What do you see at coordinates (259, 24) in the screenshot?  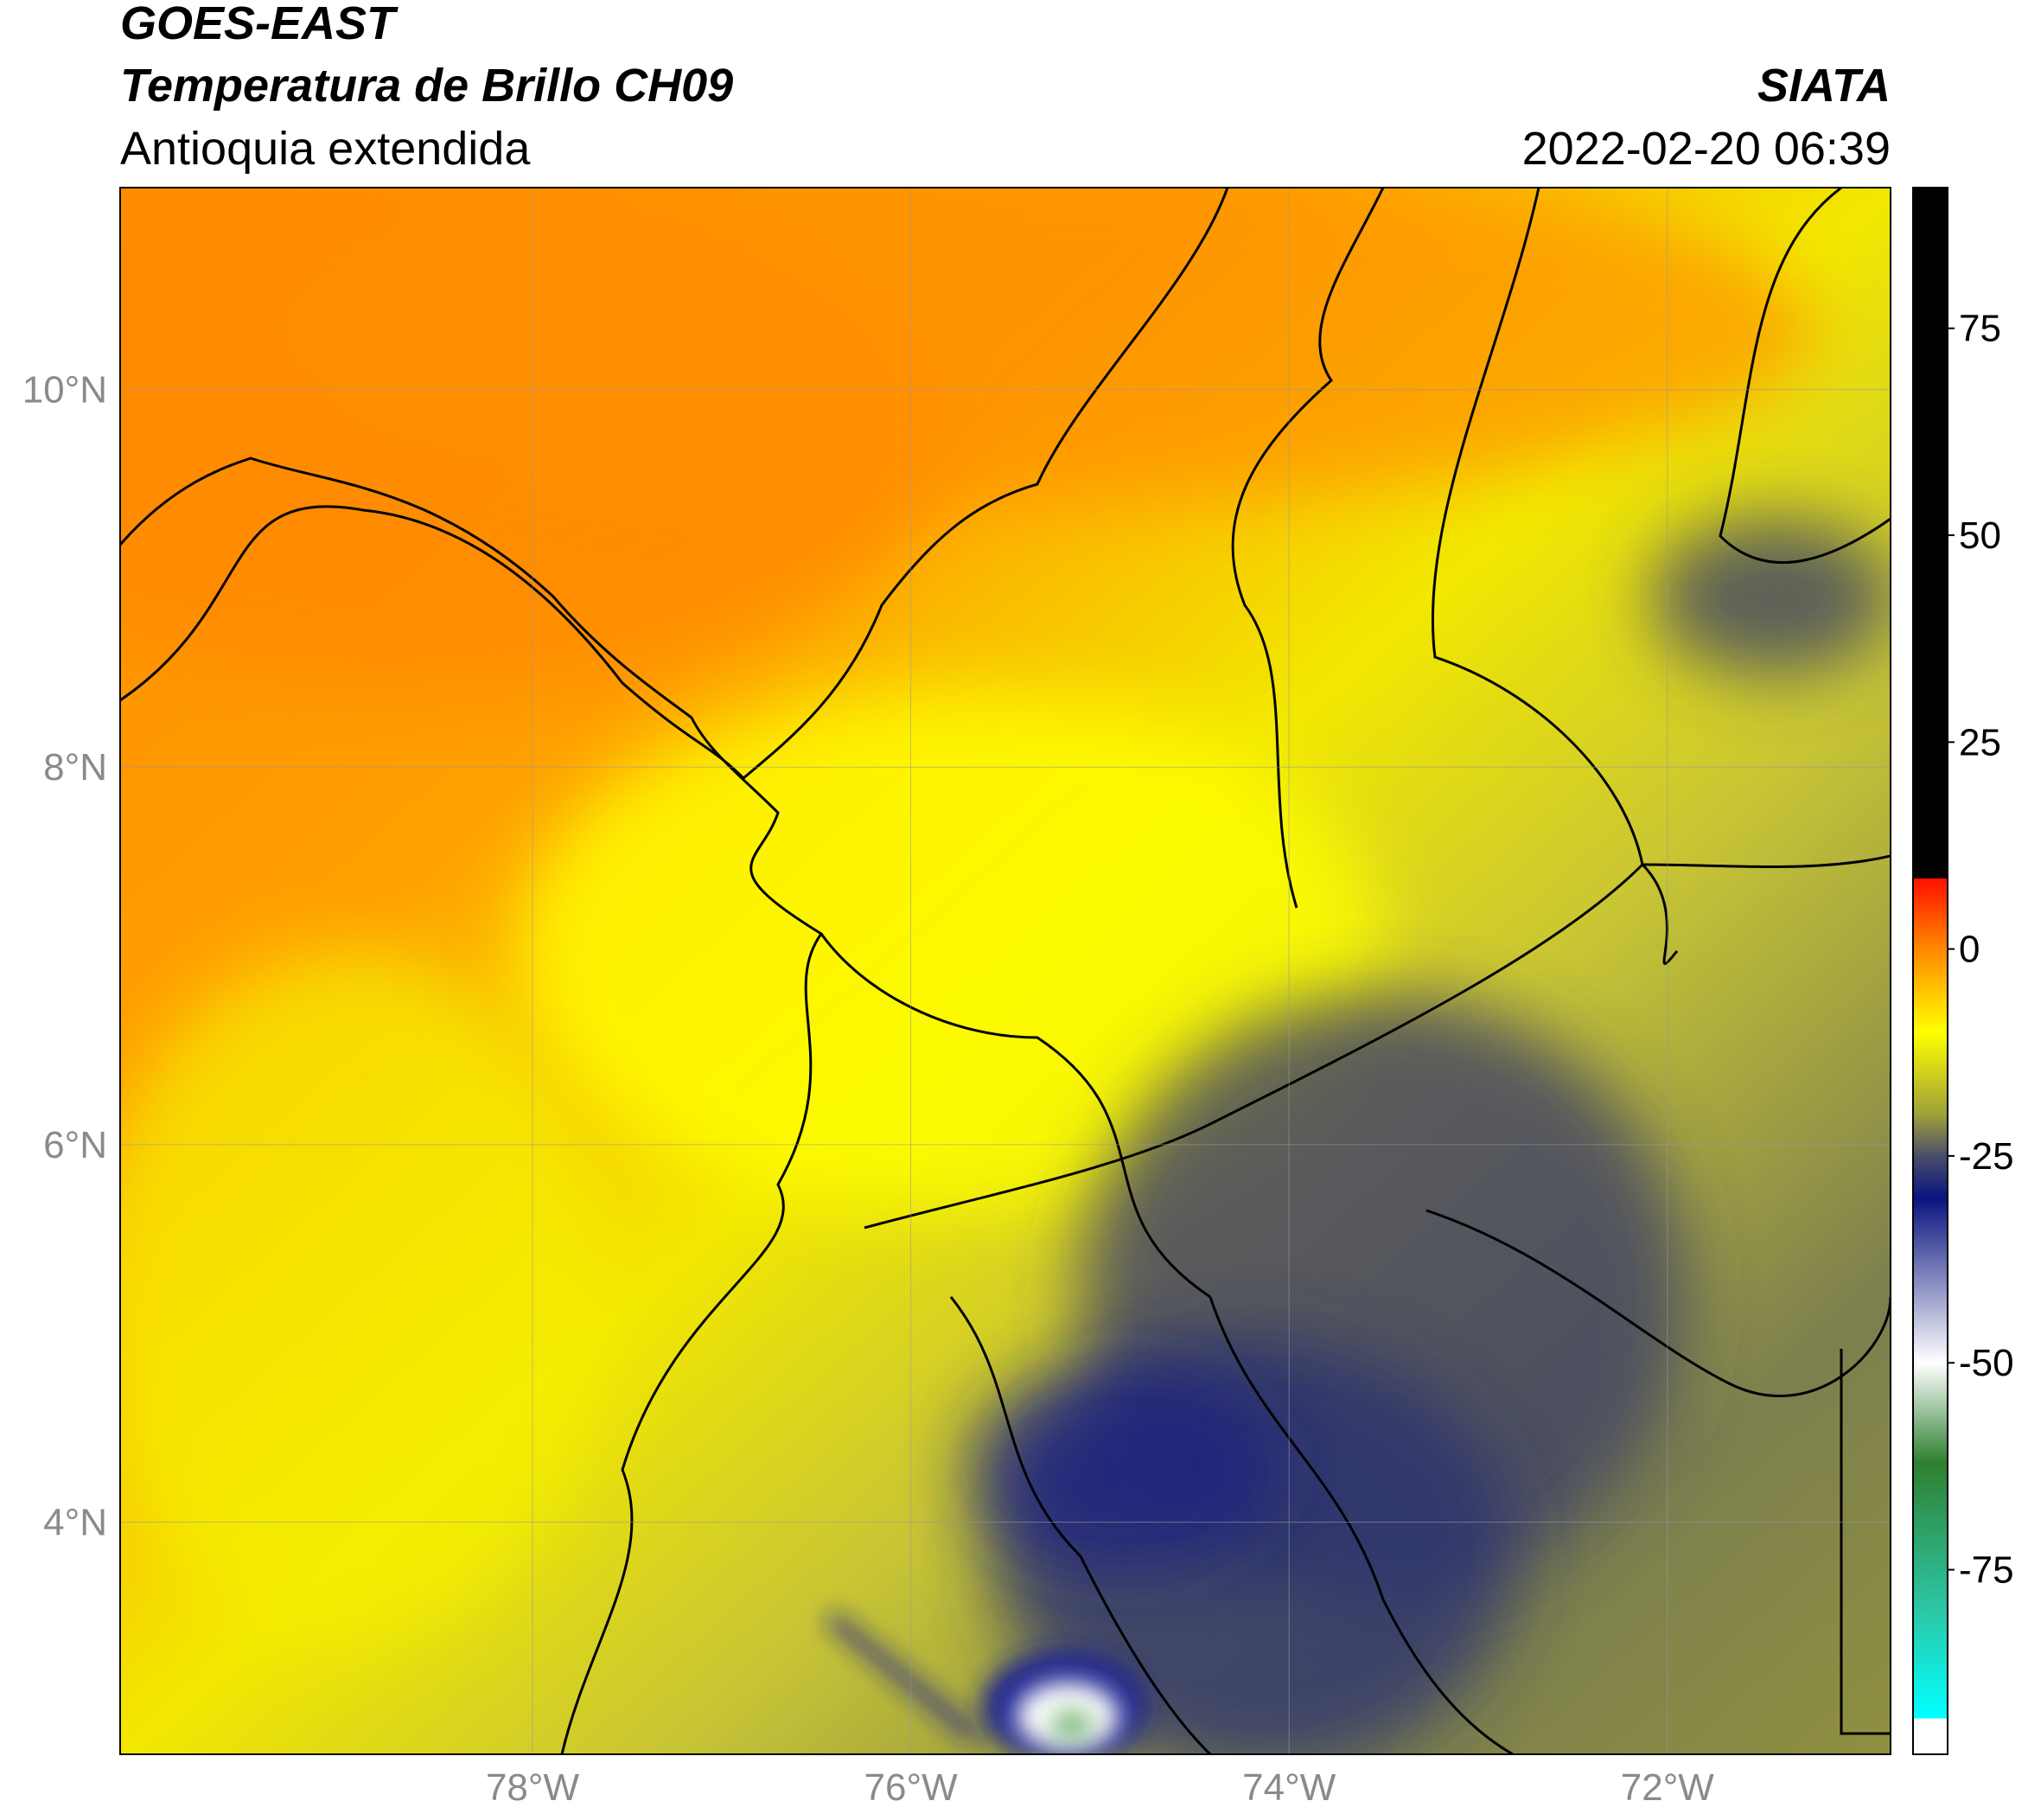 I see `title: GOES-EAST` at bounding box center [259, 24].